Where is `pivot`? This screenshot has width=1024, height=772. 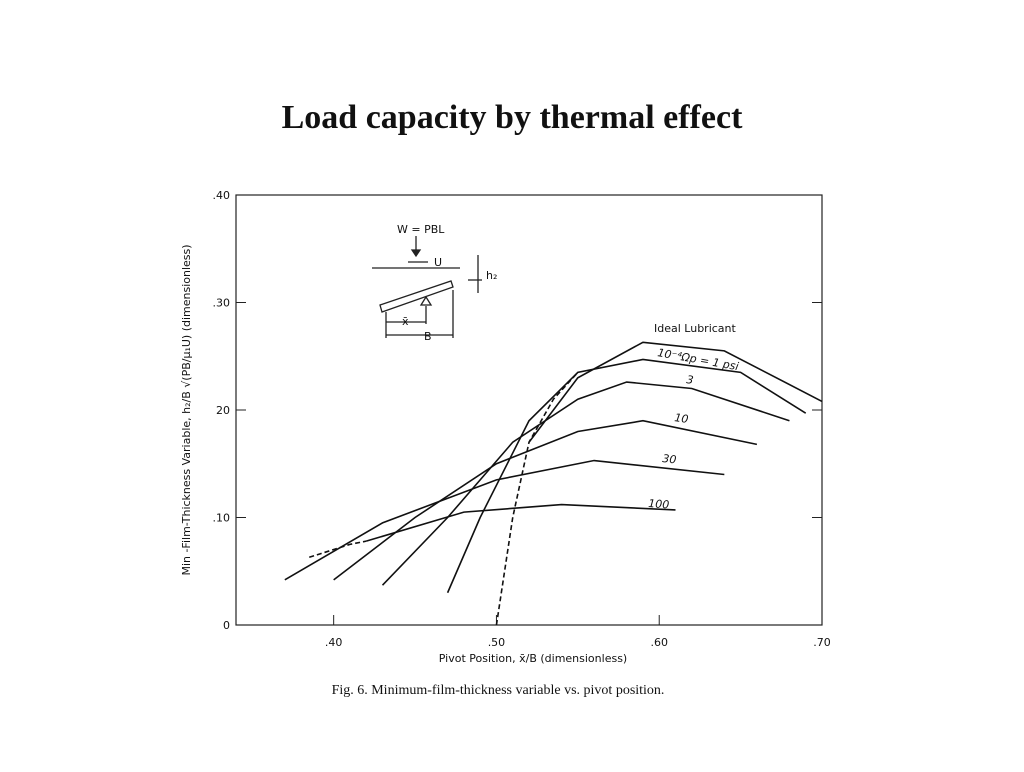 pivot is located at coordinates (426, 300).